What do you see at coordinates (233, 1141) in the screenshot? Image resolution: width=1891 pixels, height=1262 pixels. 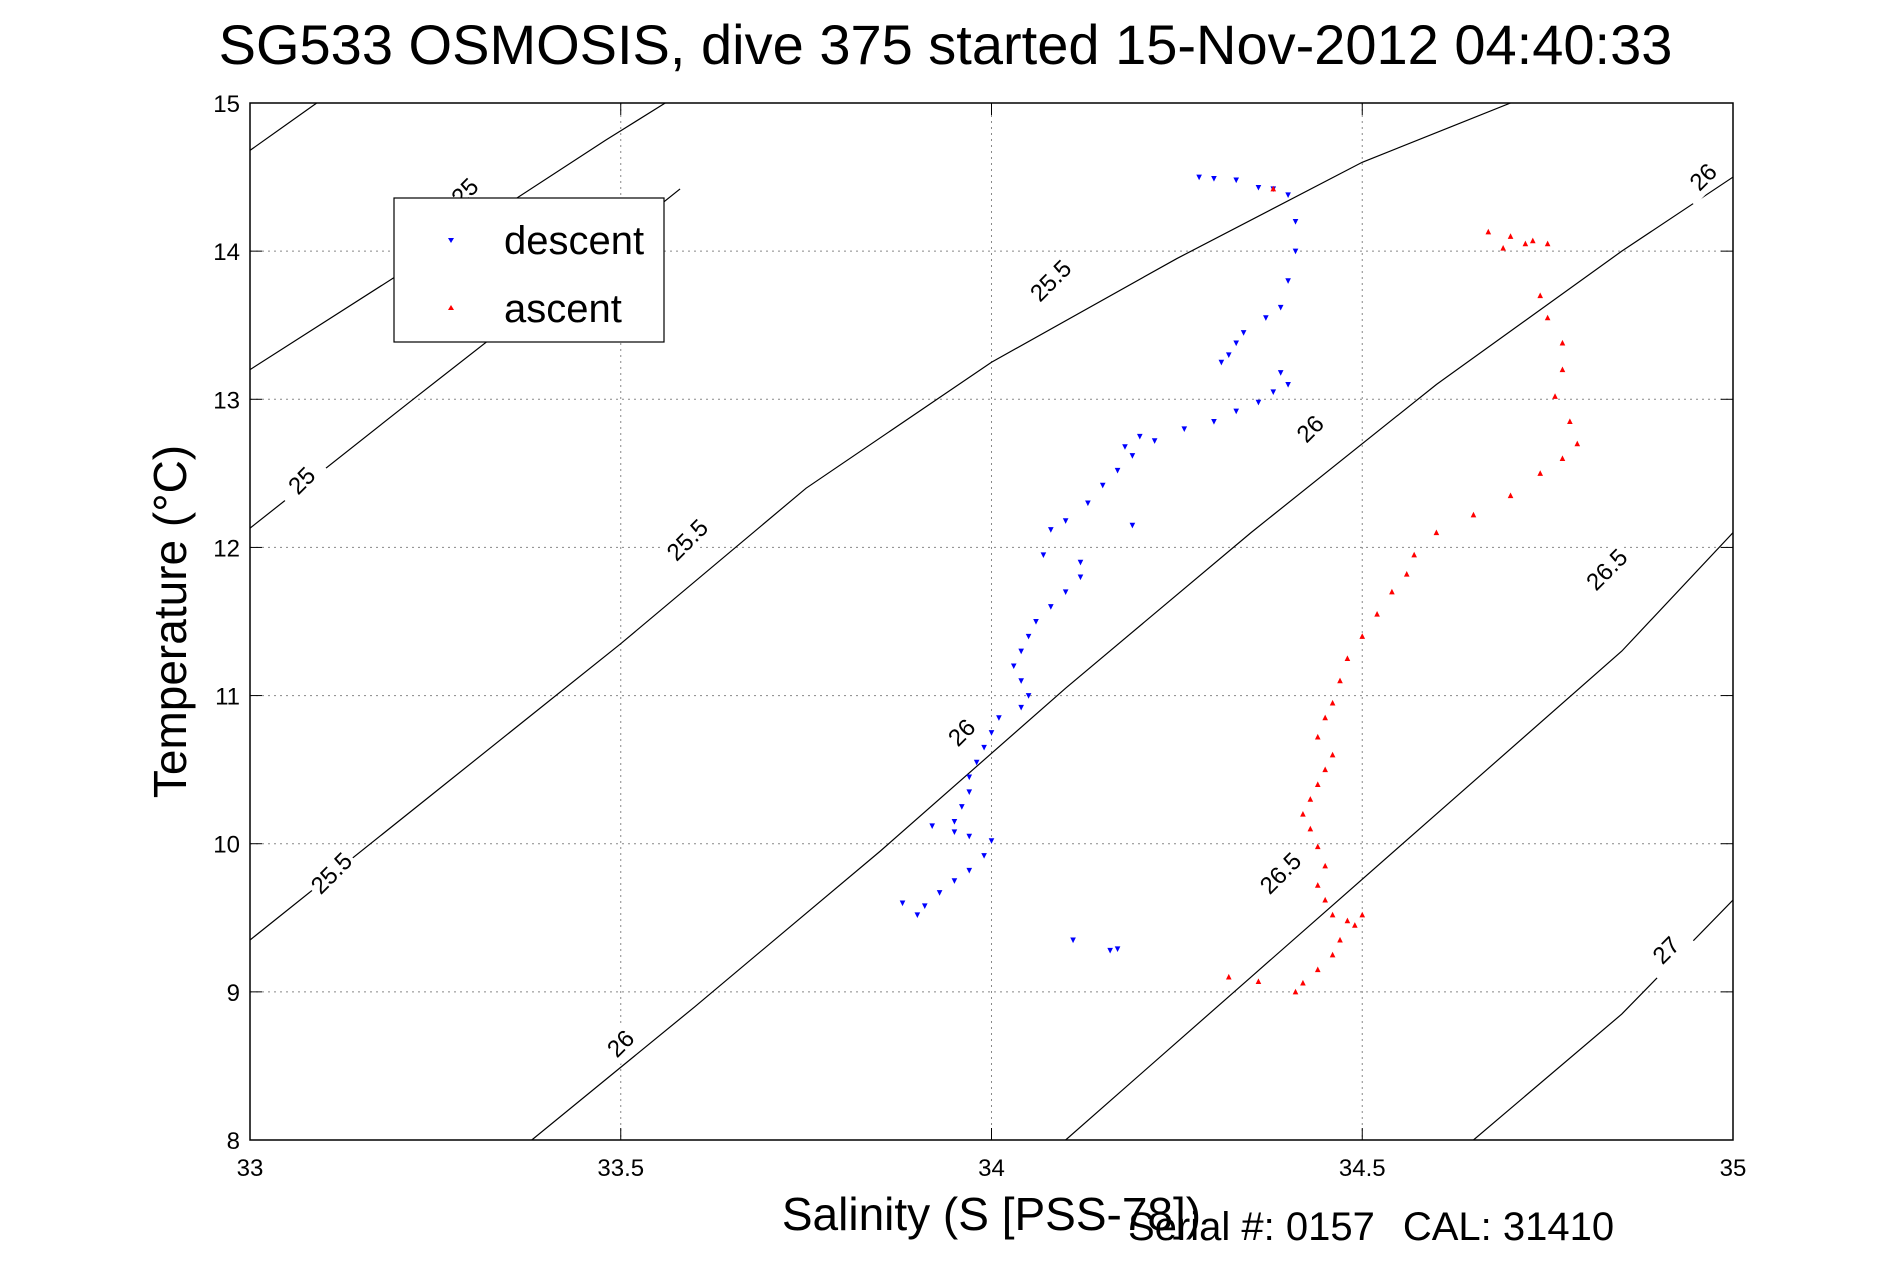 I see `y-tick-label: 8` at bounding box center [233, 1141].